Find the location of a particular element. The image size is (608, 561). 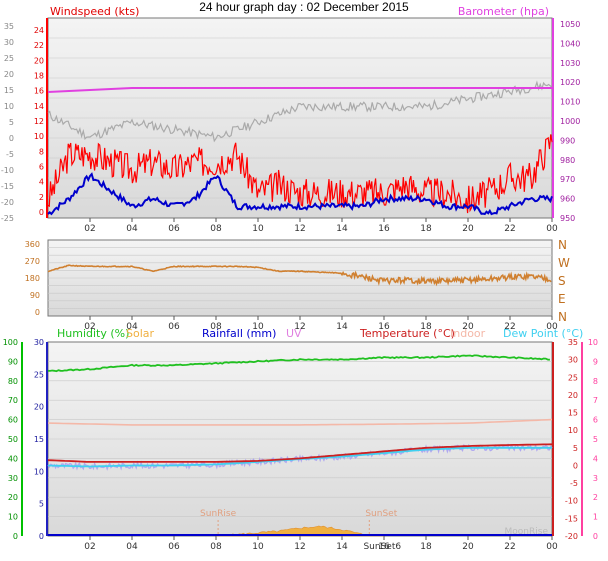

p3-uv-tick: 5 is located at coordinates (595, 439).